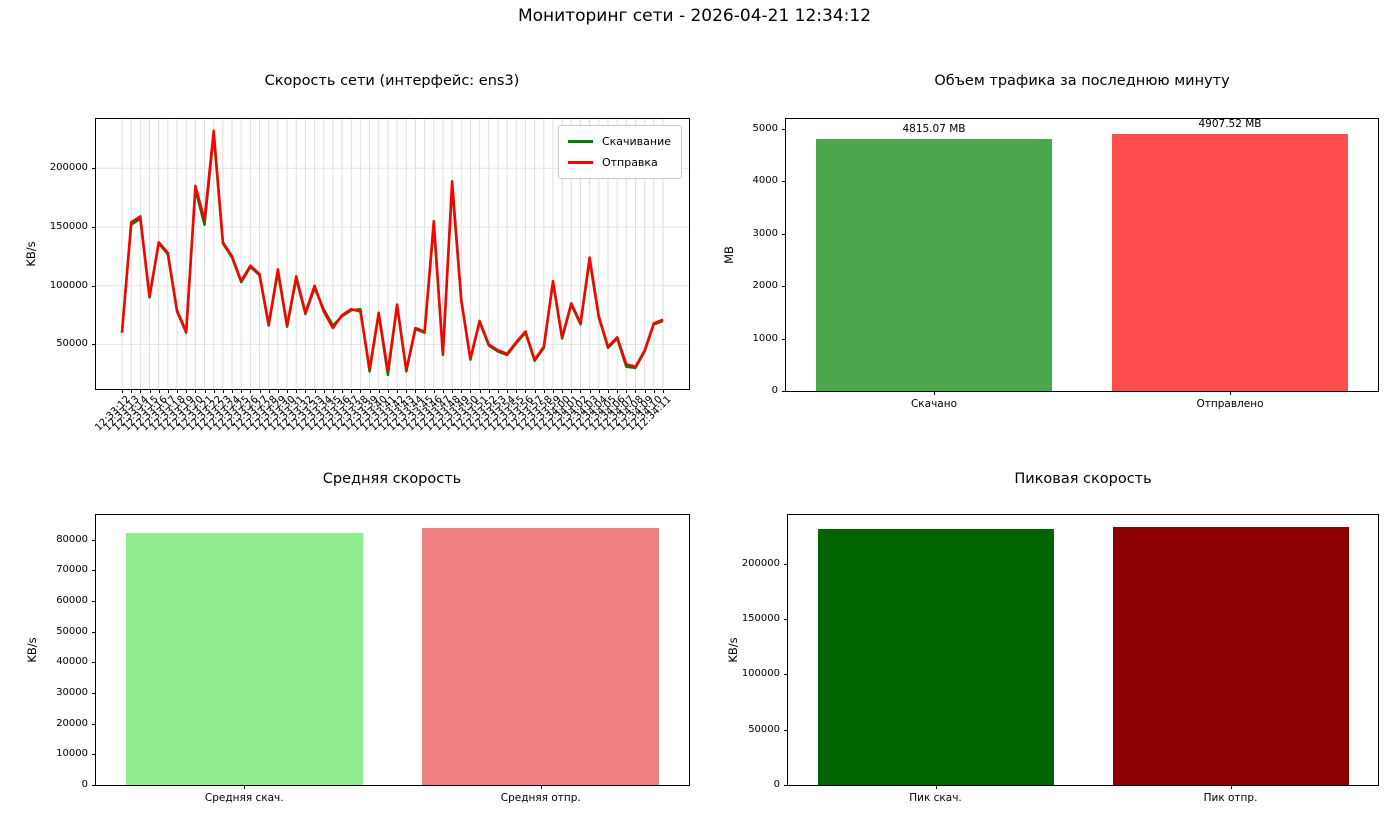 The height and width of the screenshot is (820, 1389). I want to click on traffic-value-label-downloaded: 4815.07 MB, so click(934, 128).